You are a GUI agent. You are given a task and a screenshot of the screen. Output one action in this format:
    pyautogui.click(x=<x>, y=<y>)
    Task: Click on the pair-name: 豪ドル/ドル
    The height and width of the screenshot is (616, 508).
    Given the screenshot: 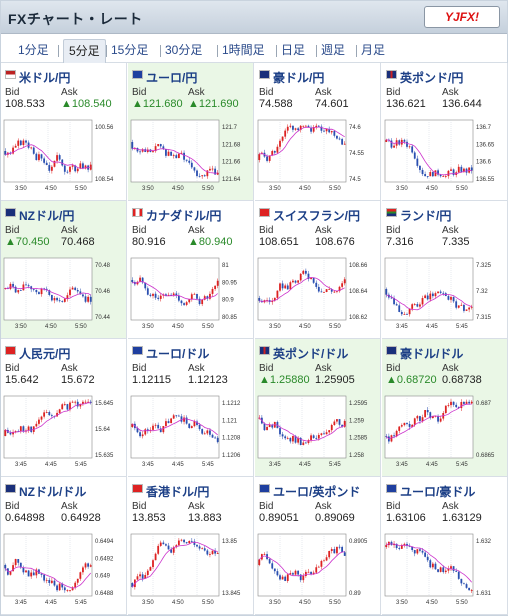 What is the action you would take?
    pyautogui.click(x=432, y=354)
    